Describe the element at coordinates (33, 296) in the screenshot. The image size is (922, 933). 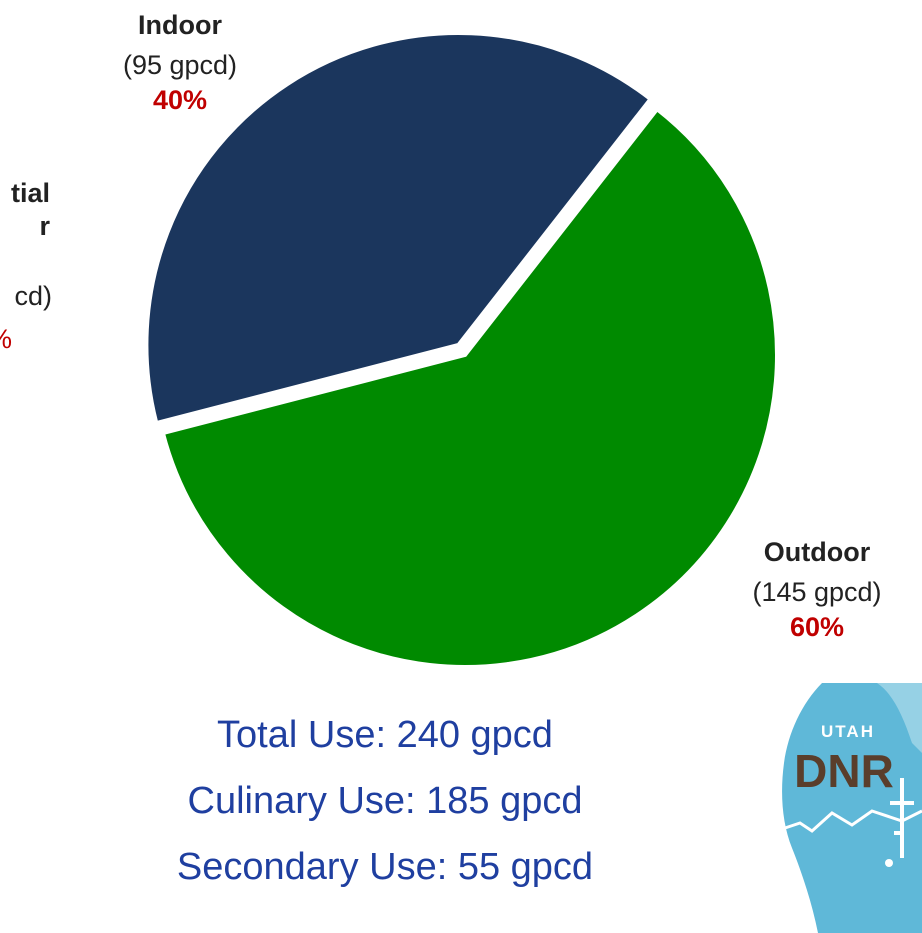
I see `cut-off-label-detail: cd)` at that location.